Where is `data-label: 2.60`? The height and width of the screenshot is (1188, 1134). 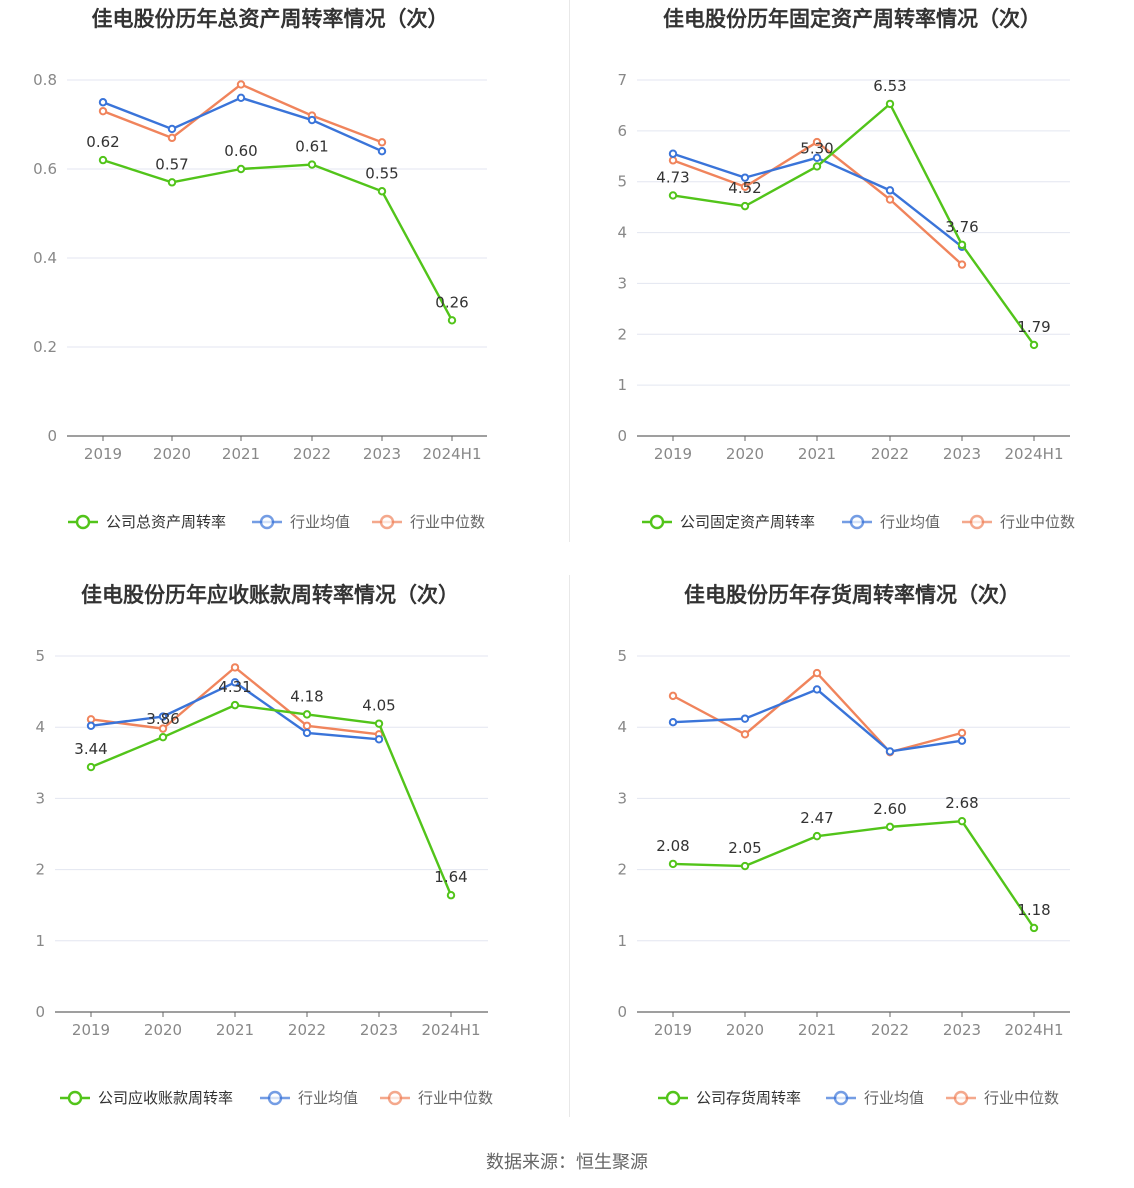
data-label: 2.60 is located at coordinates (889, 809).